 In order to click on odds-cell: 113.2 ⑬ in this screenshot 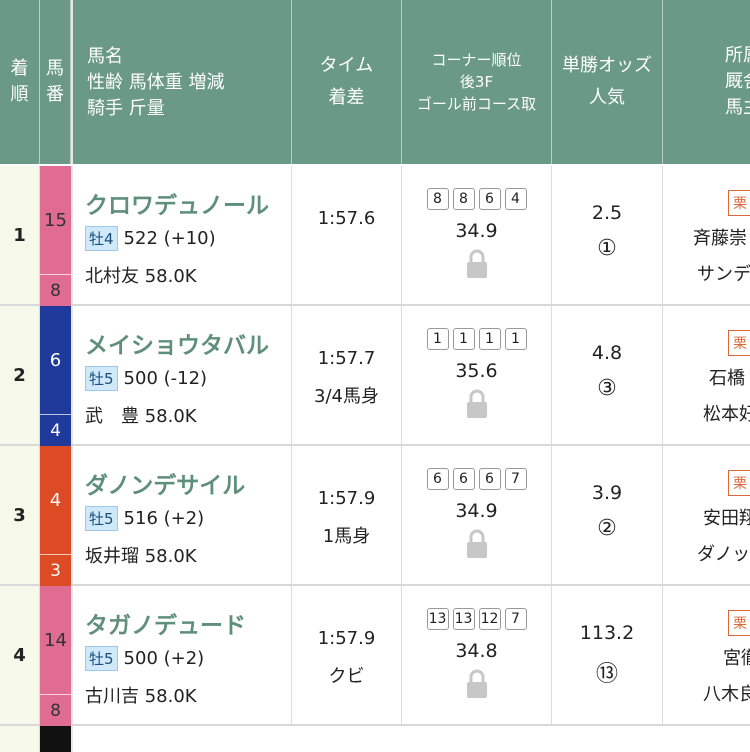, I will do `click(607, 655)`.